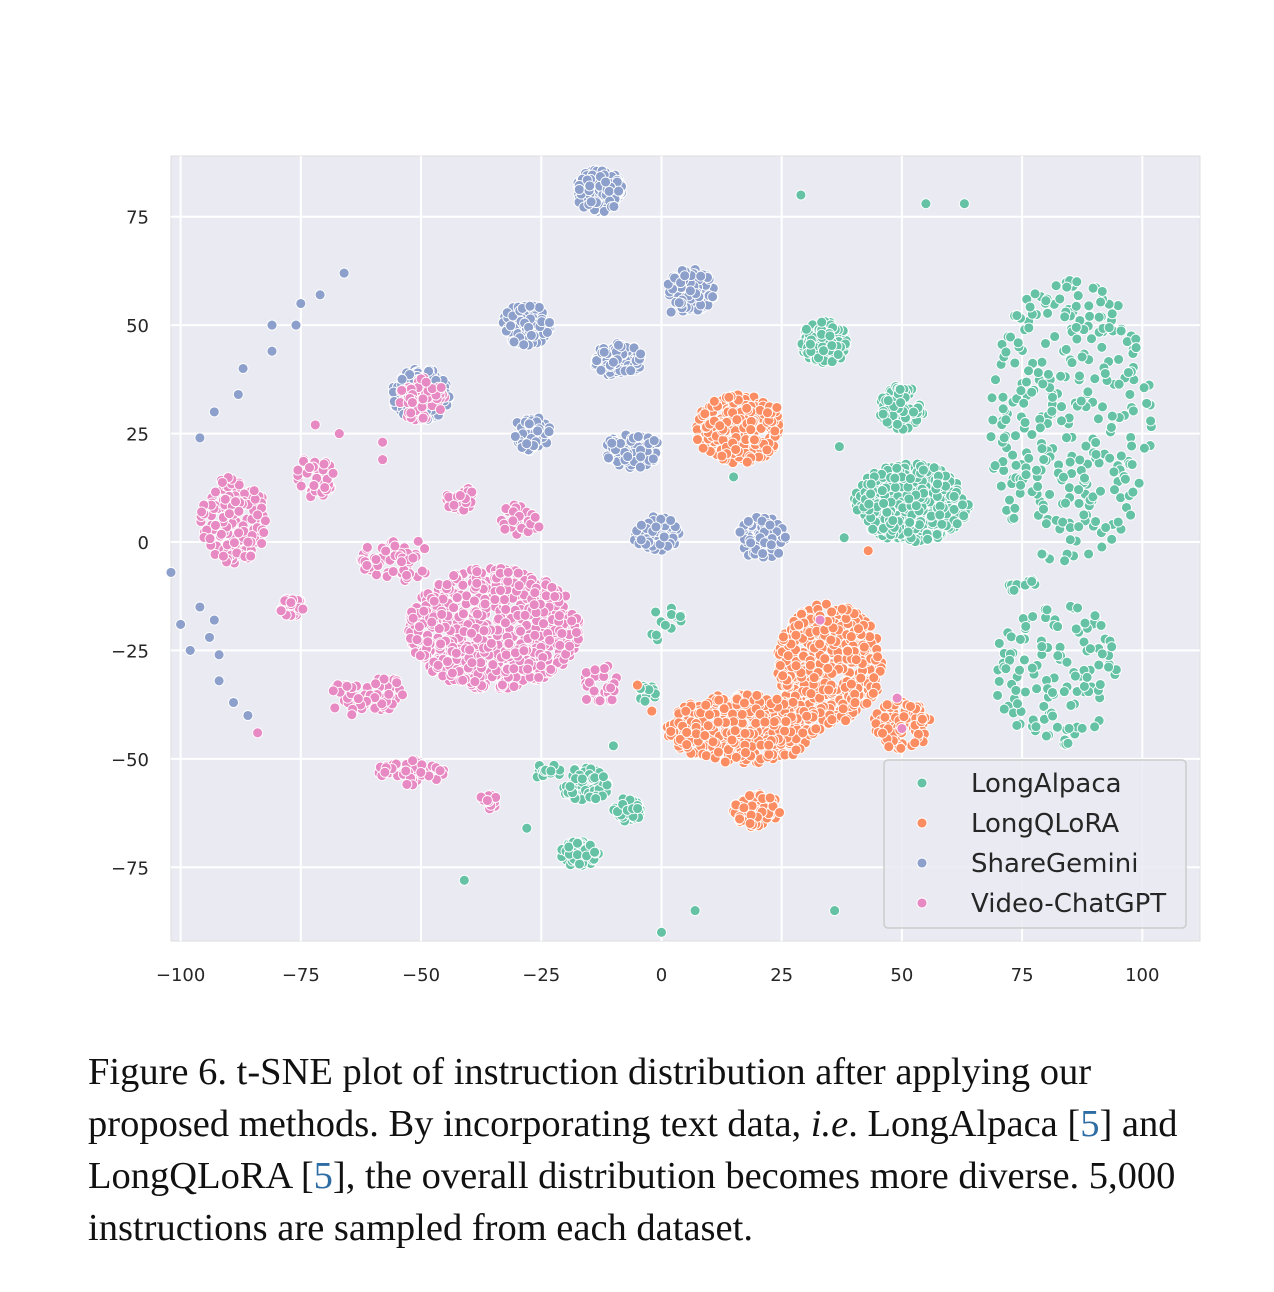  Describe the element at coordinates (137, 326) in the screenshot. I see `y-tick-label: 50` at that location.